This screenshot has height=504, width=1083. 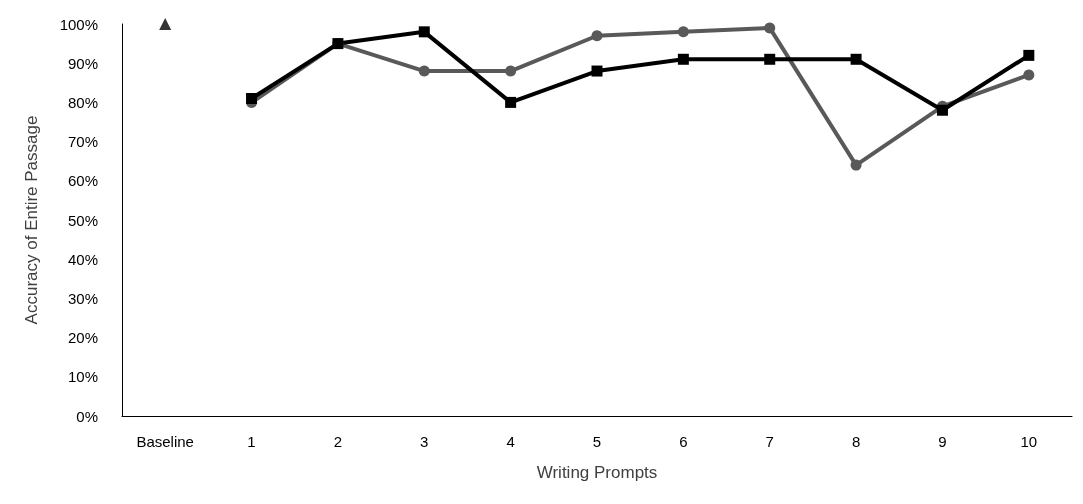 What do you see at coordinates (856, 441) in the screenshot?
I see `x-tick-label: 8` at bounding box center [856, 441].